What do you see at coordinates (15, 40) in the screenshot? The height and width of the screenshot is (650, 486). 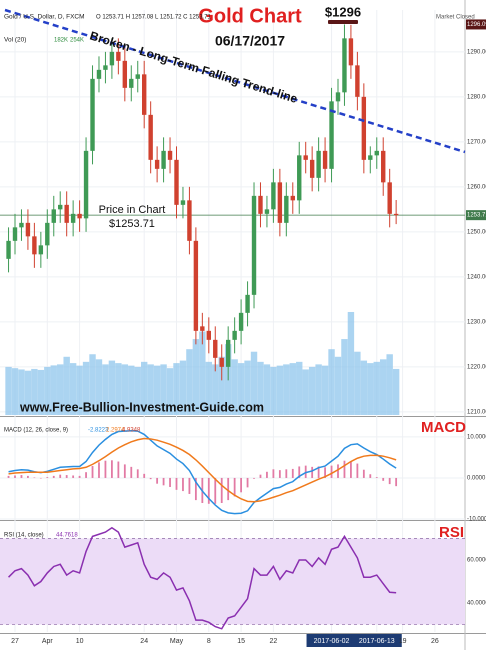 I see `volume-header: Vol (20)` at bounding box center [15, 40].